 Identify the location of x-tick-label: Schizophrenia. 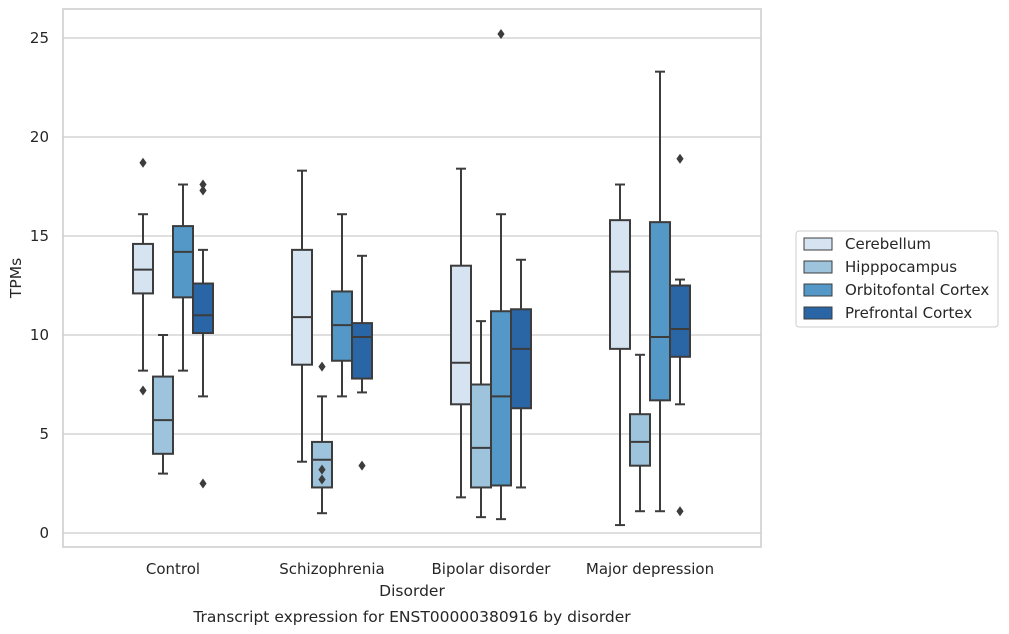
(331, 569).